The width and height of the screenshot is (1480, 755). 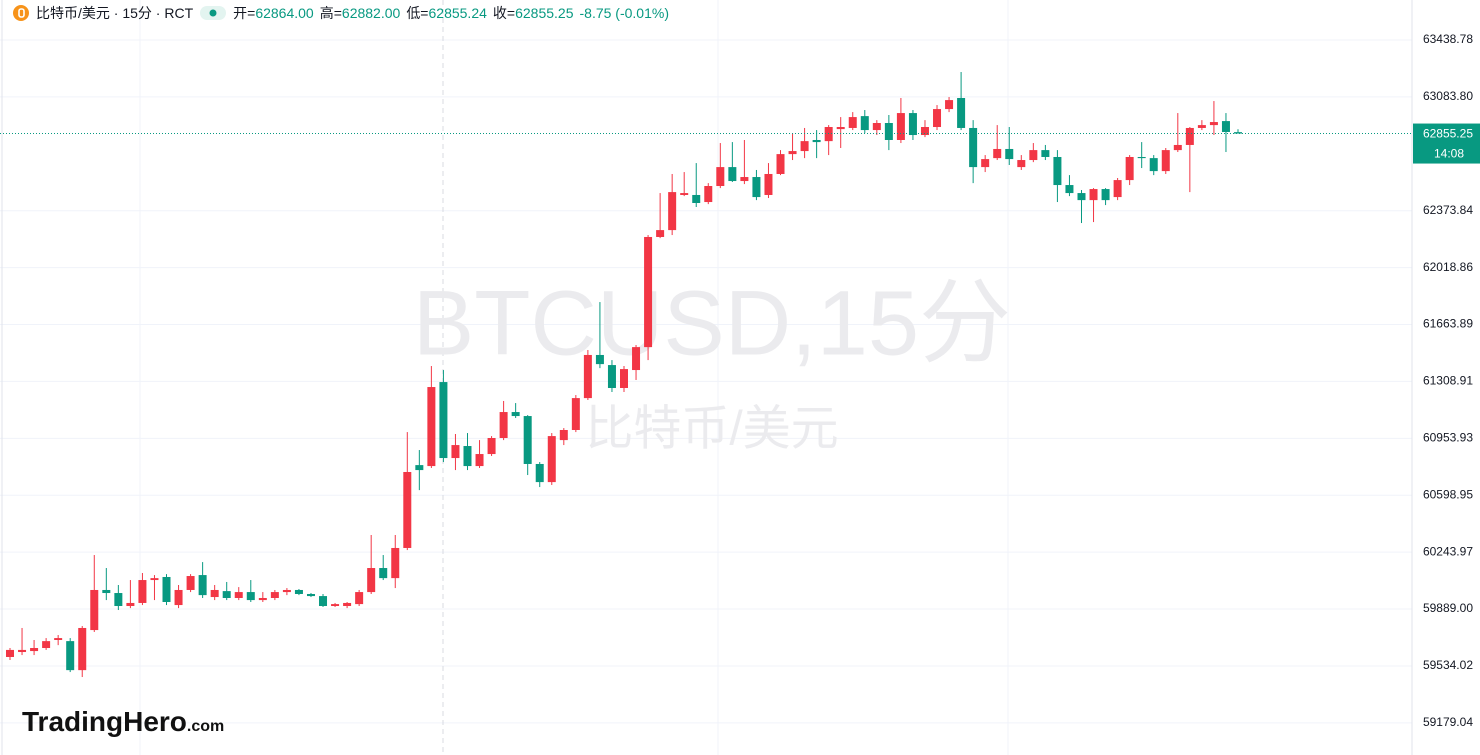 What do you see at coordinates (1448, 551) in the screenshot?
I see `y-tick-label: 60243.97` at bounding box center [1448, 551].